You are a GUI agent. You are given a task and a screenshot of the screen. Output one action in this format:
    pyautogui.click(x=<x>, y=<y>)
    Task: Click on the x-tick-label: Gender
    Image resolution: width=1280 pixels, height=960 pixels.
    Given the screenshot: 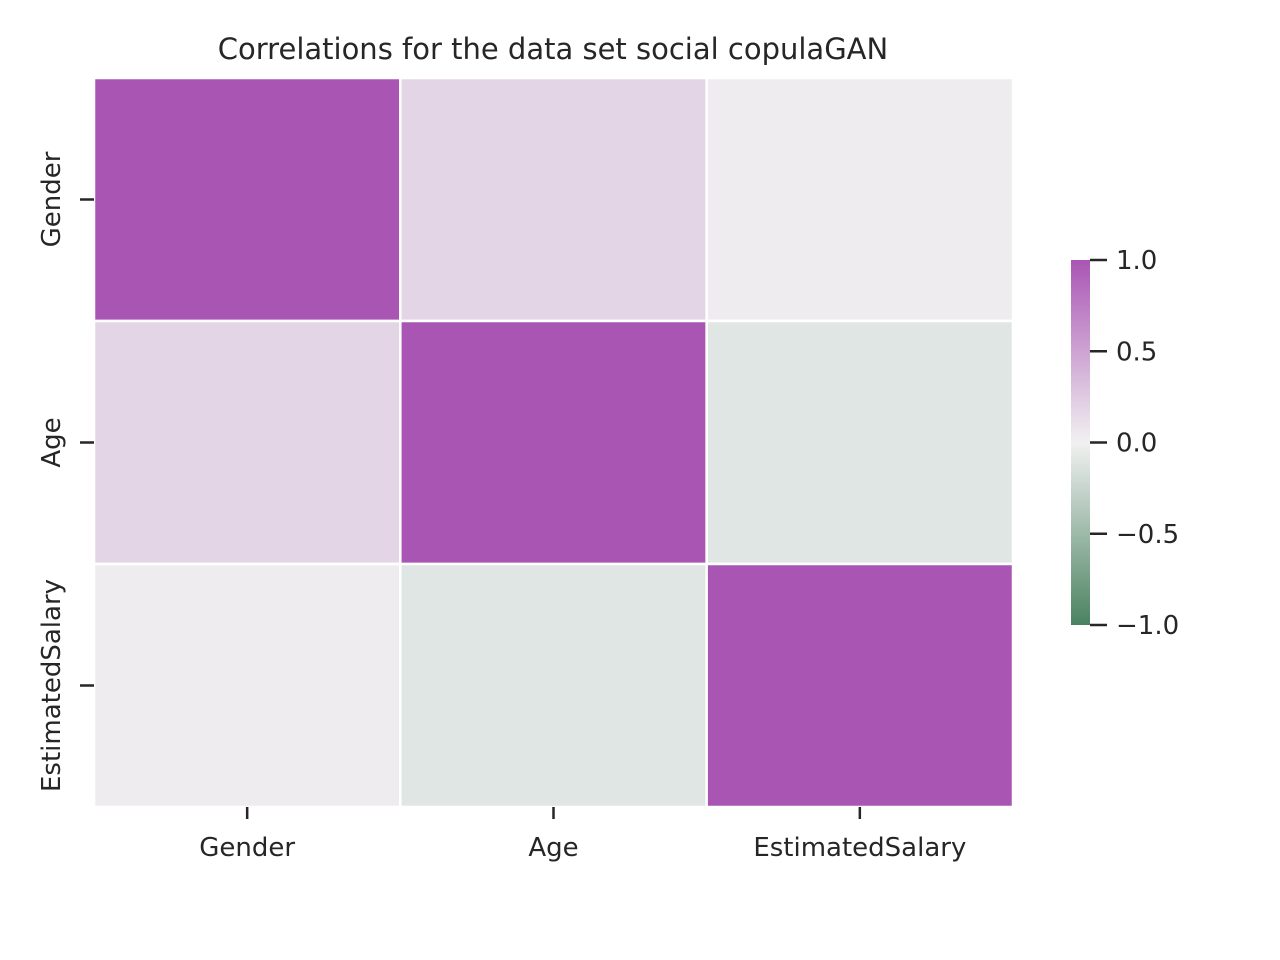 What is the action you would take?
    pyautogui.click(x=247, y=848)
    